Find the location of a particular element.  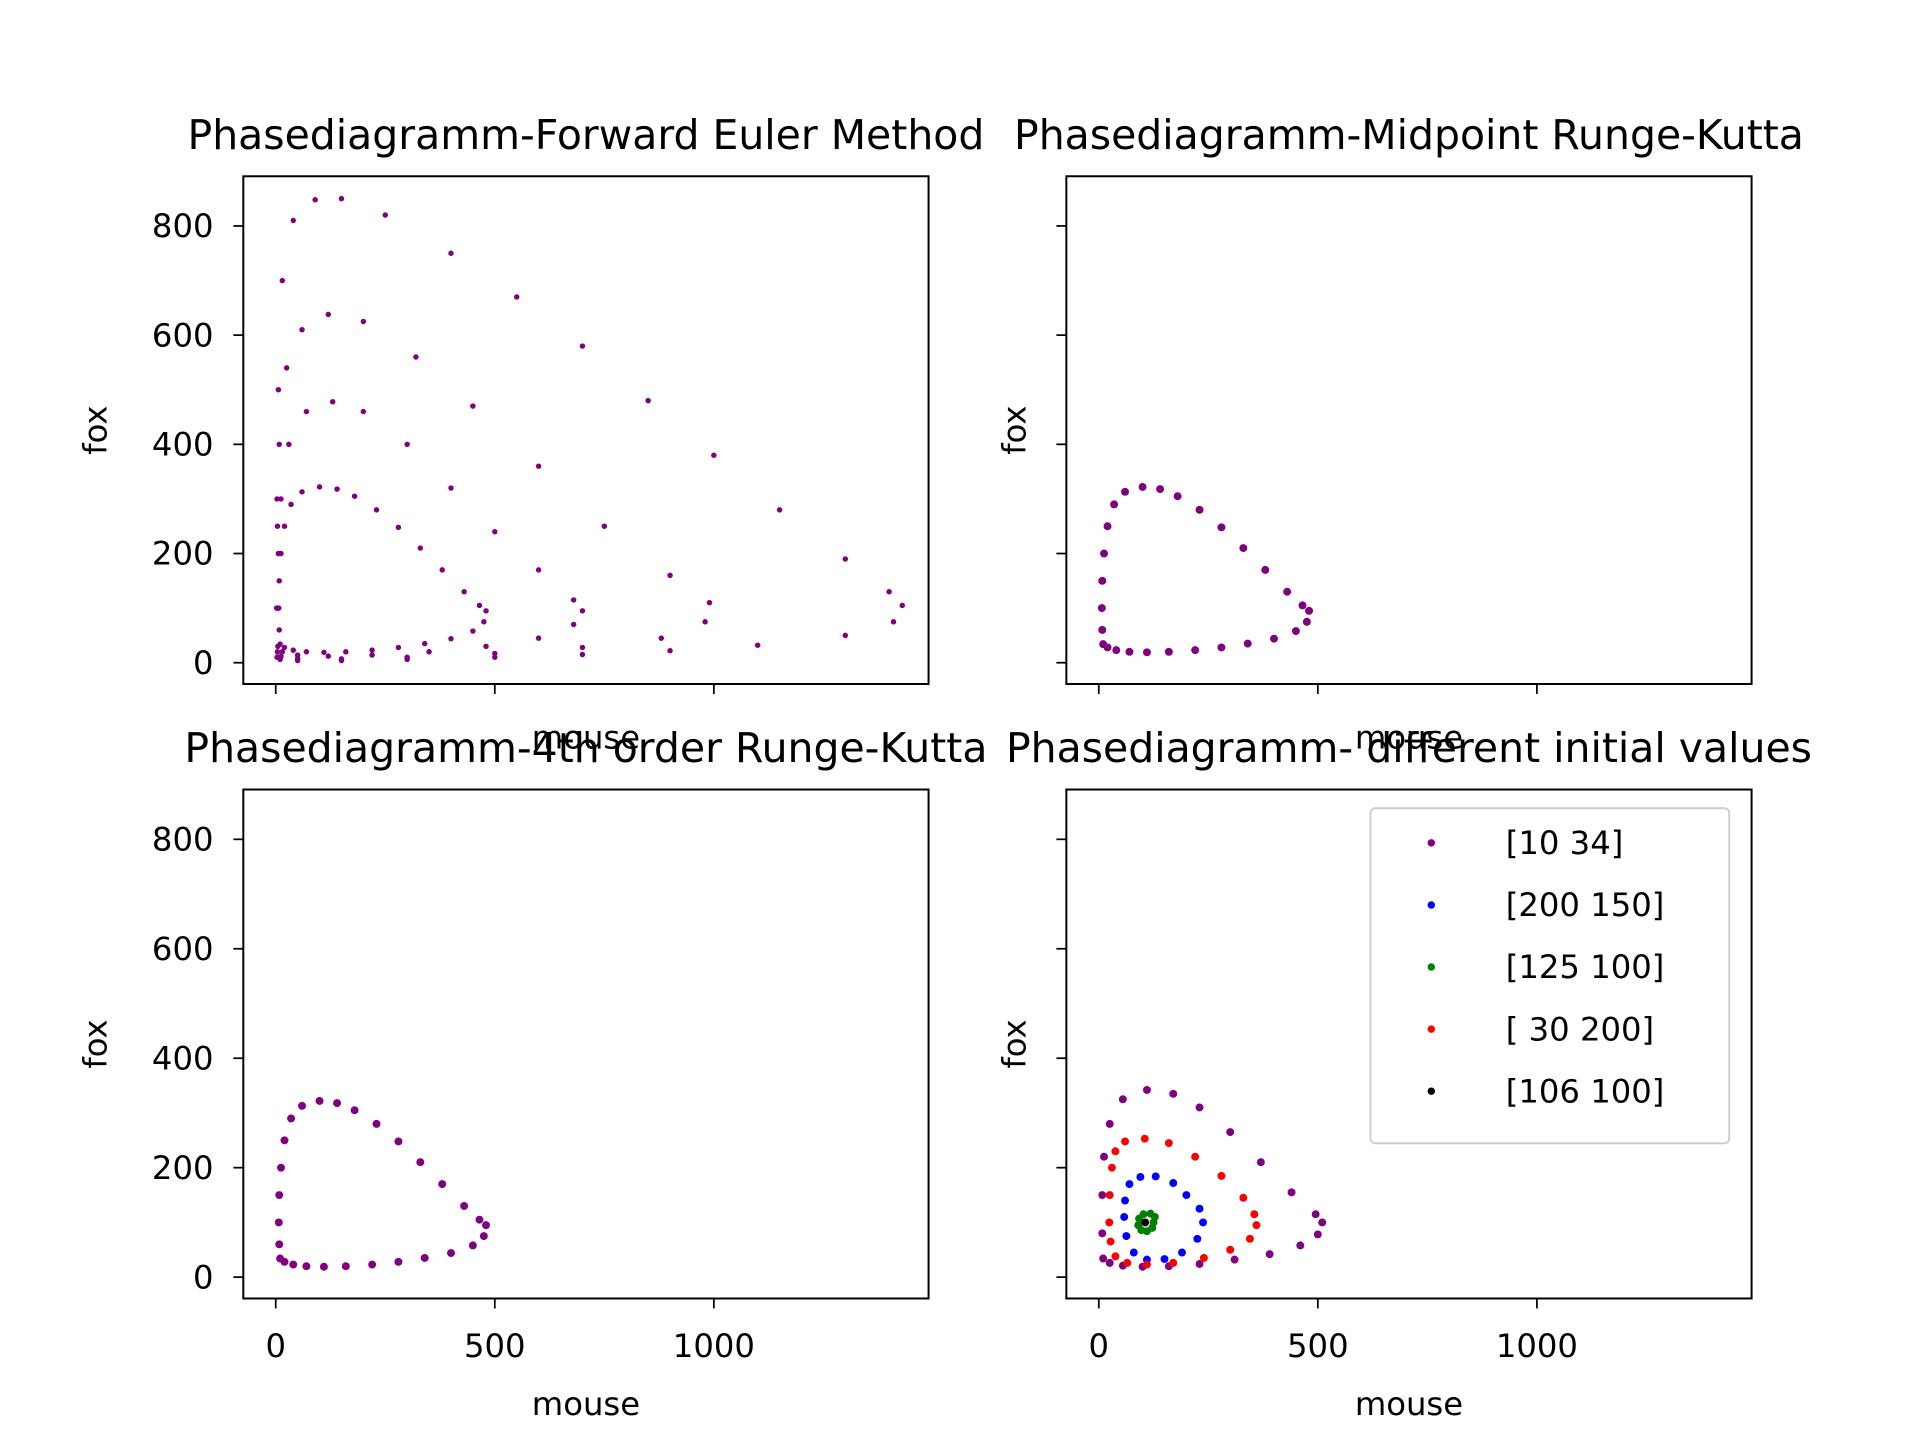

y-tick-label: 400 is located at coordinates (183, 1058).